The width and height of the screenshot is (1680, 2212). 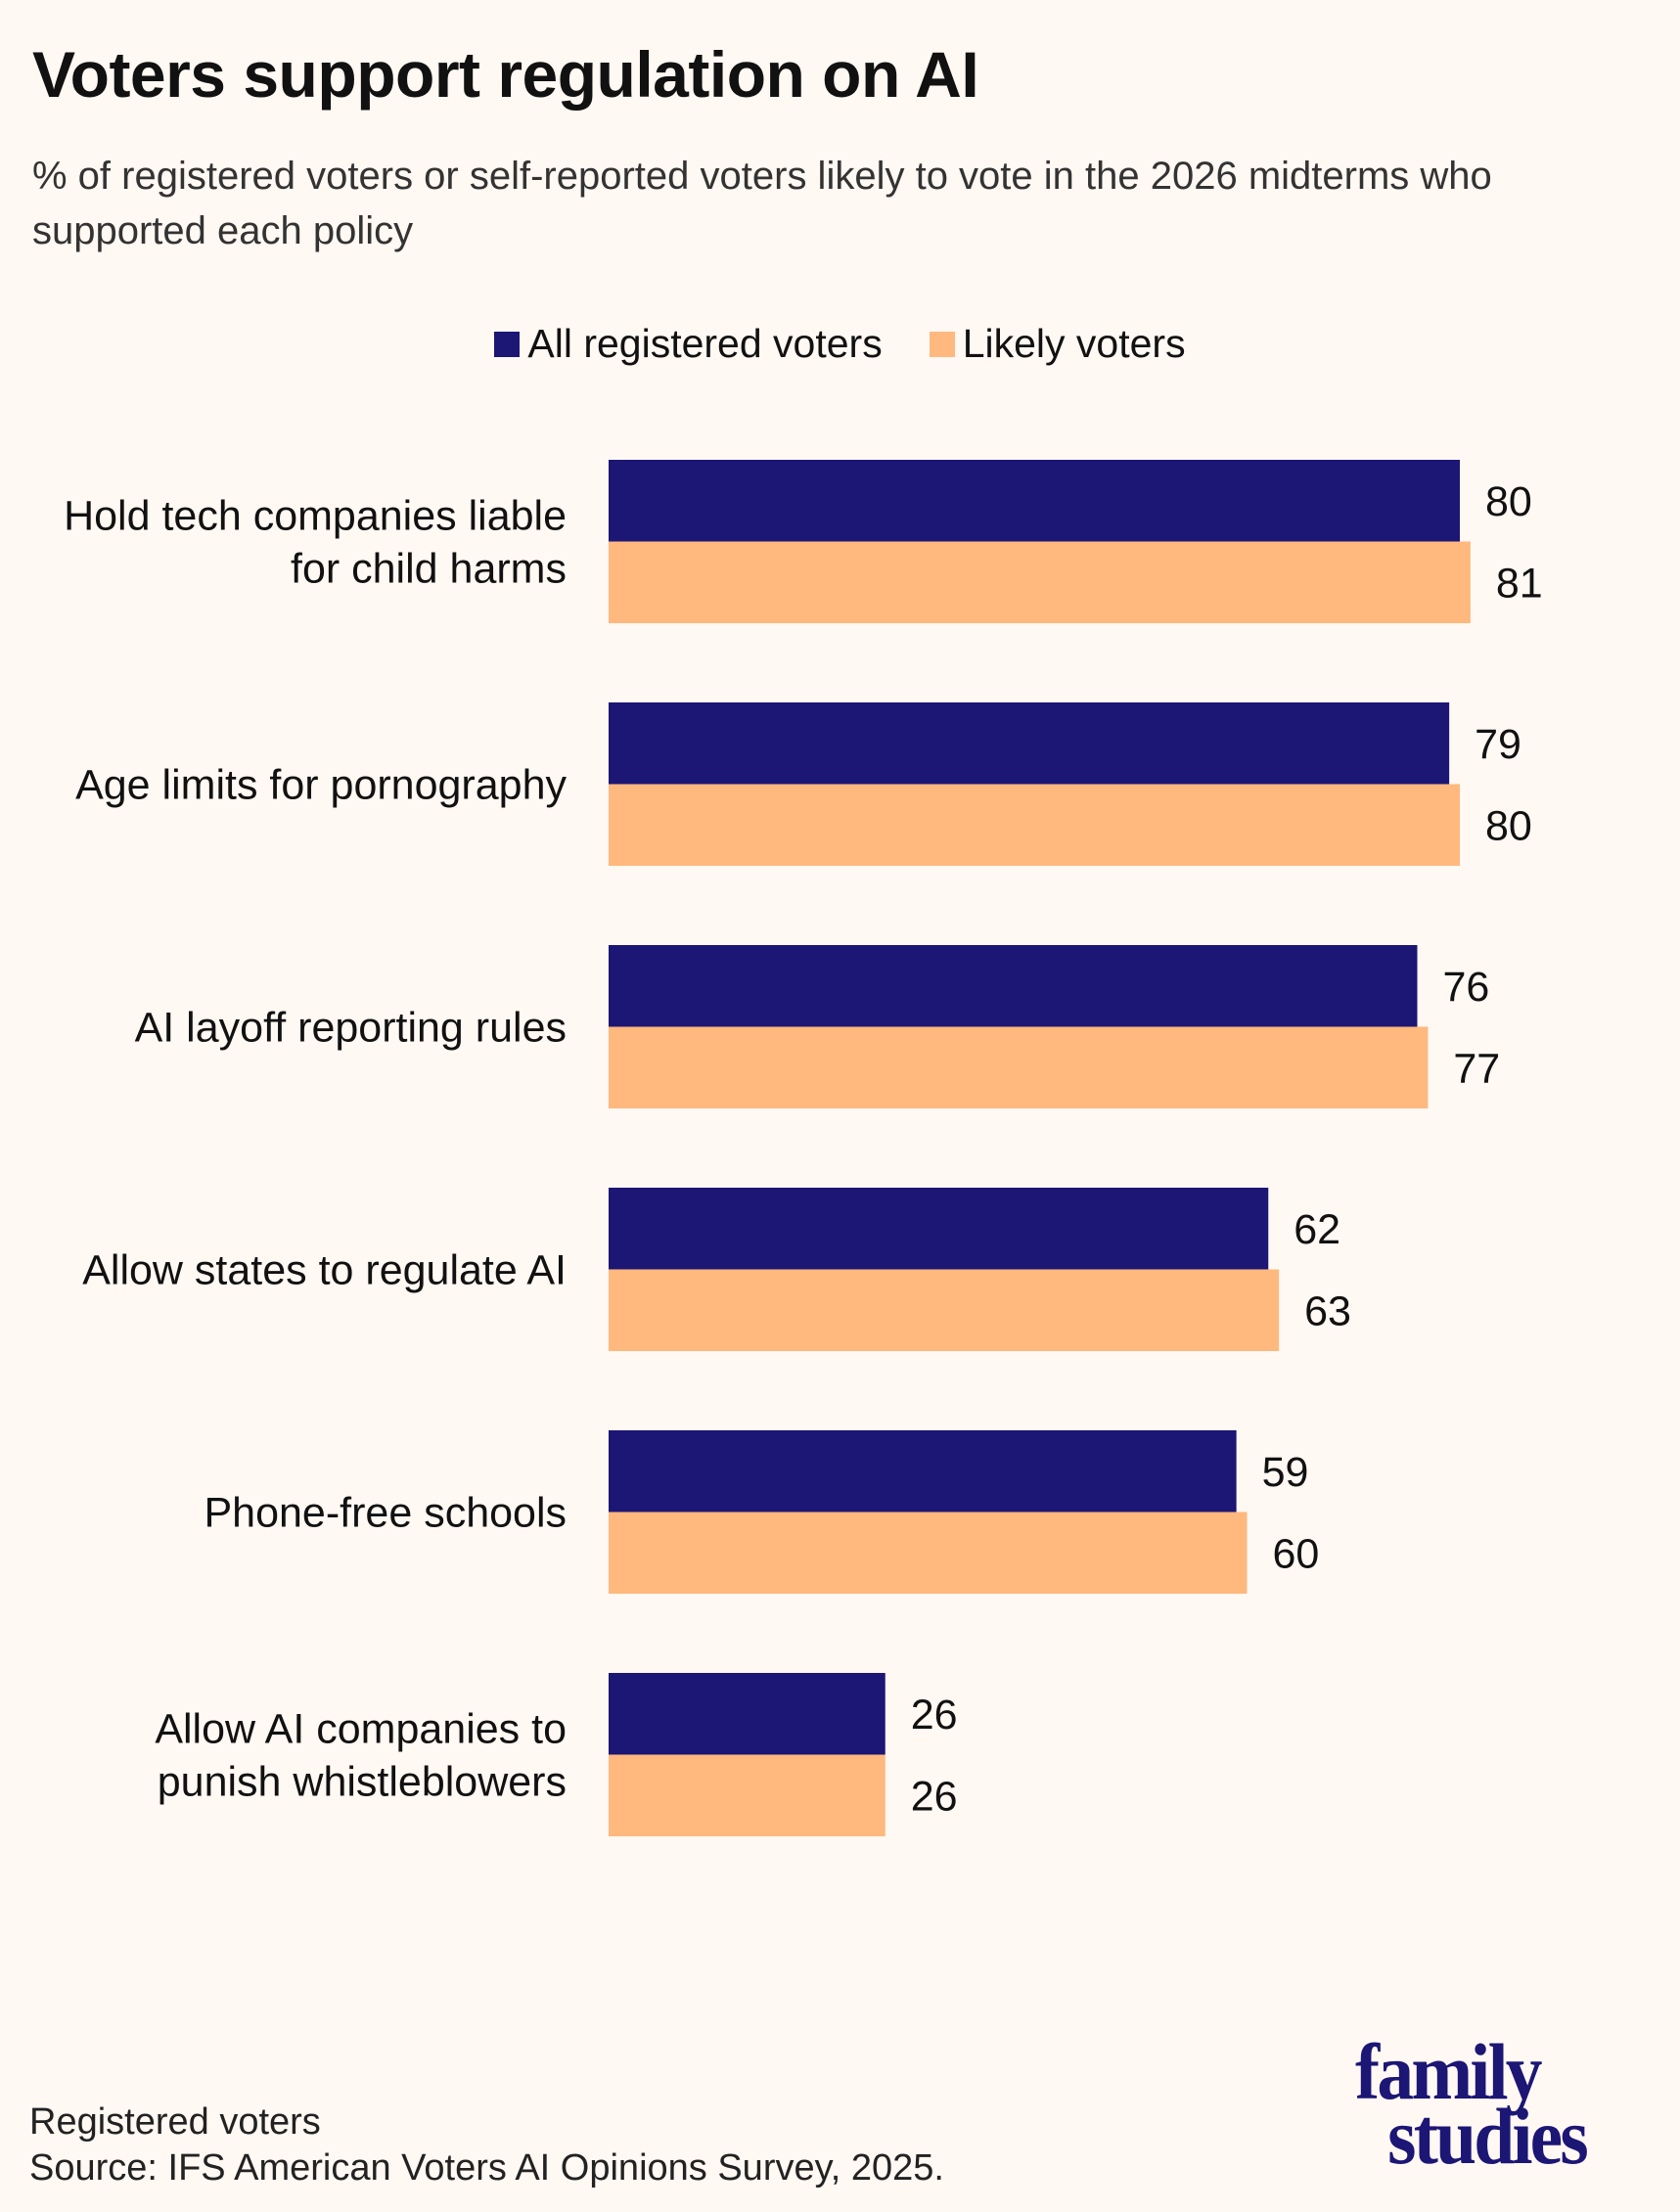 What do you see at coordinates (362, 1782) in the screenshot?
I see `category-label: punish whistleblowers` at bounding box center [362, 1782].